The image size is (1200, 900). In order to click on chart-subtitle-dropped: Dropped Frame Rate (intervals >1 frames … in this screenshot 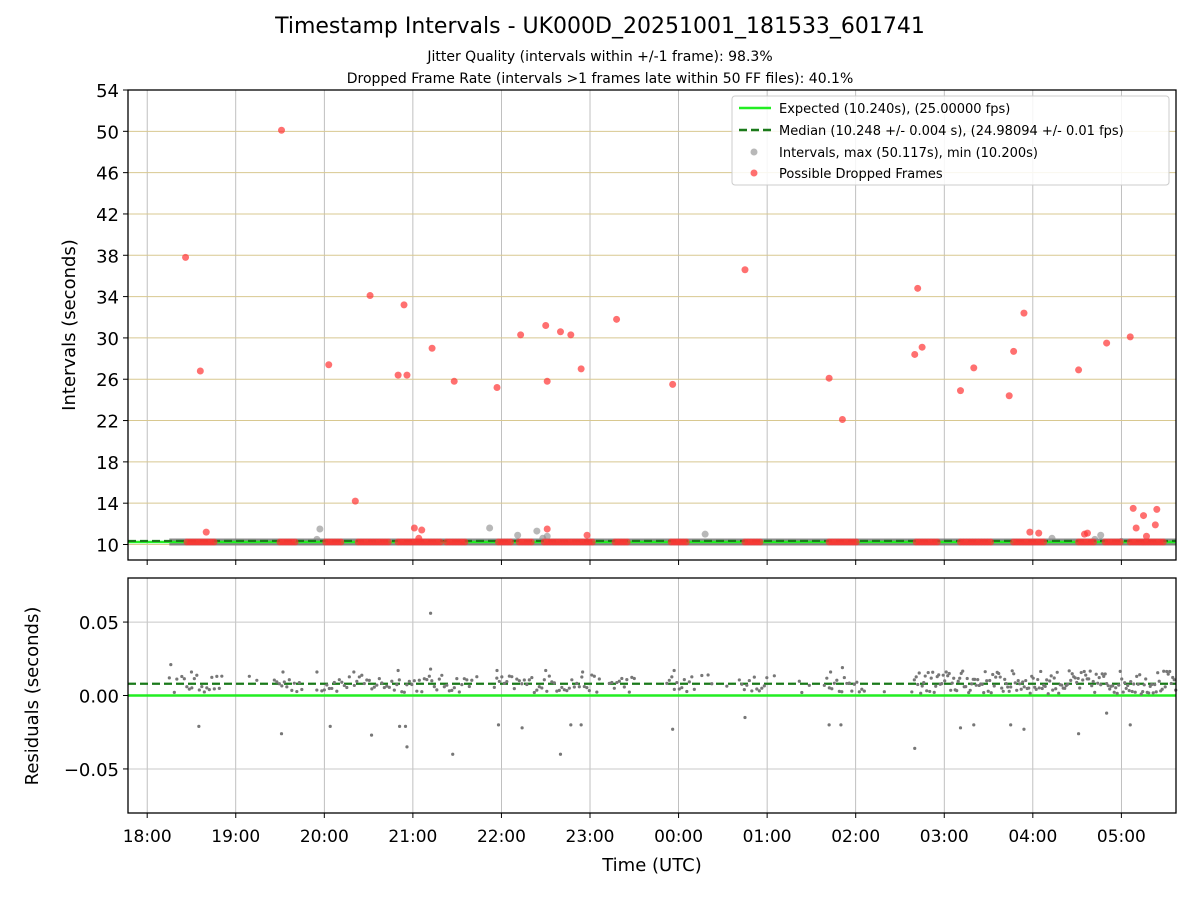, I will do `click(600, 79)`.